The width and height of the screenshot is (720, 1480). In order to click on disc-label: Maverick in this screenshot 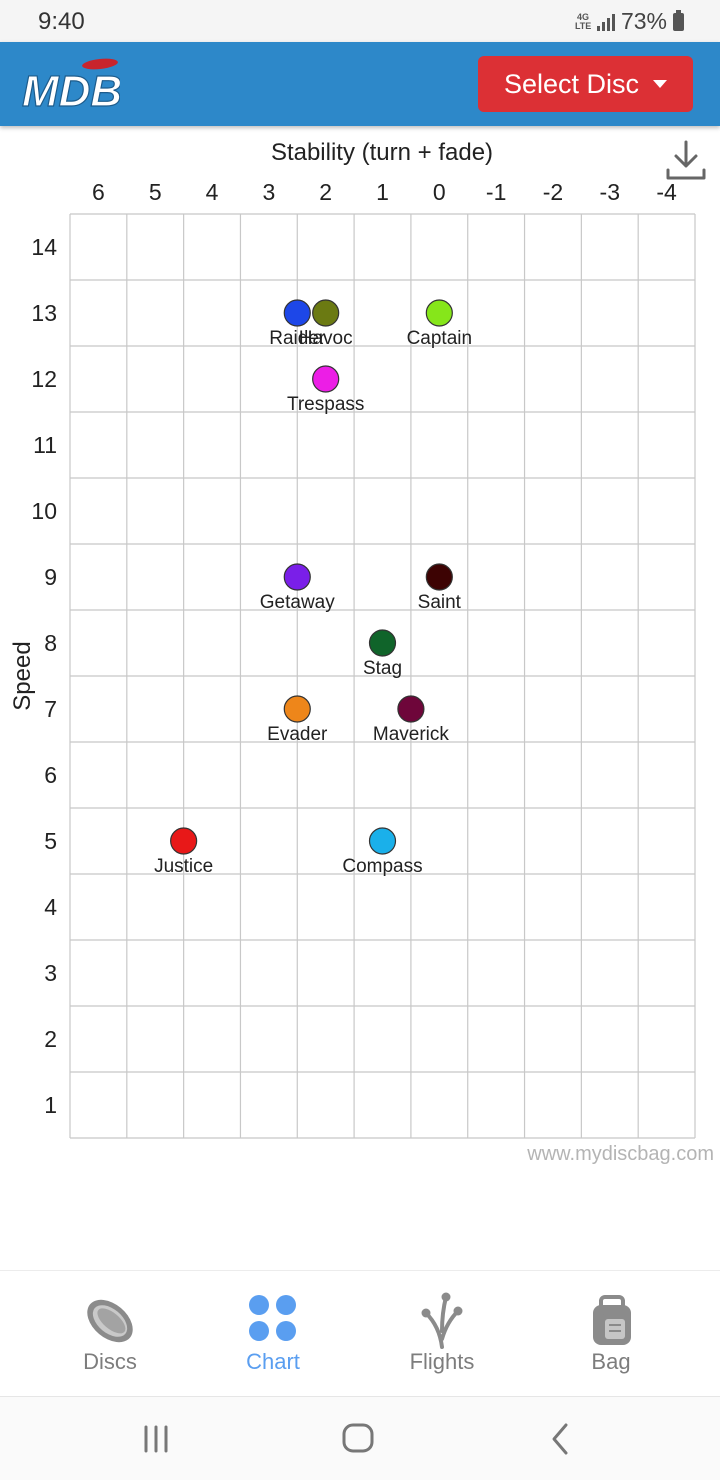, I will do `click(411, 734)`.